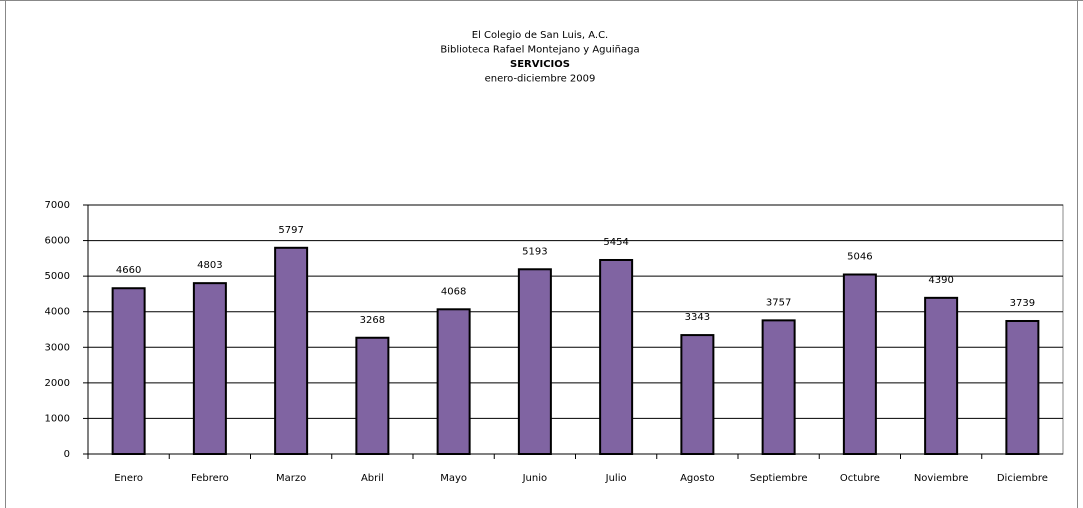 This screenshot has height=508, width=1083. Describe the element at coordinates (453, 478) in the screenshot. I see `x-tick-label: Mayo` at that location.